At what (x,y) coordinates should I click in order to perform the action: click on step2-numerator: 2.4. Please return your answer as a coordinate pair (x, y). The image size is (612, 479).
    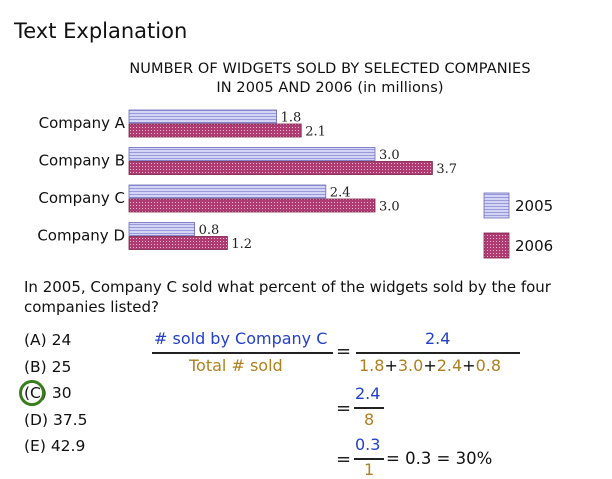
    Looking at the image, I should click on (368, 393).